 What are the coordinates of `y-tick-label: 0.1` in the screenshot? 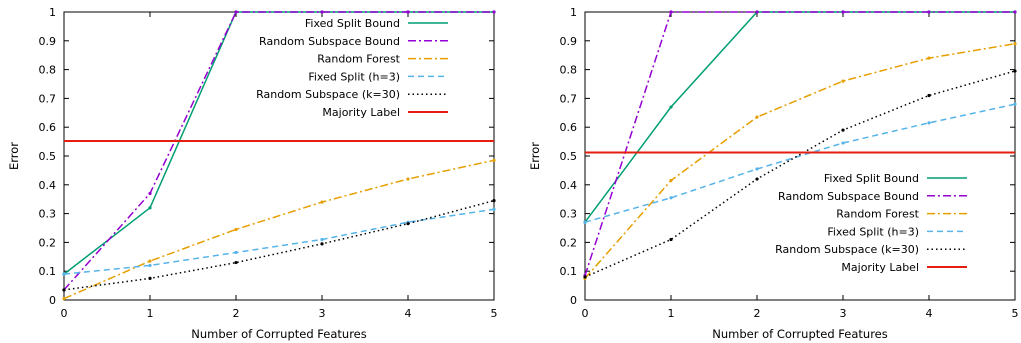 It's located at (569, 271).